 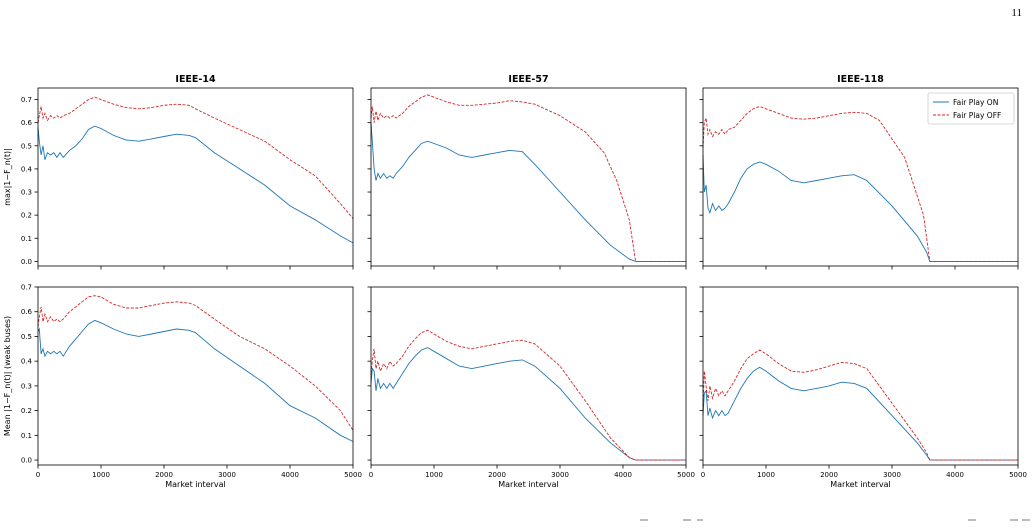 What do you see at coordinates (1016, 13) in the screenshot?
I see `page-number: 11` at bounding box center [1016, 13].